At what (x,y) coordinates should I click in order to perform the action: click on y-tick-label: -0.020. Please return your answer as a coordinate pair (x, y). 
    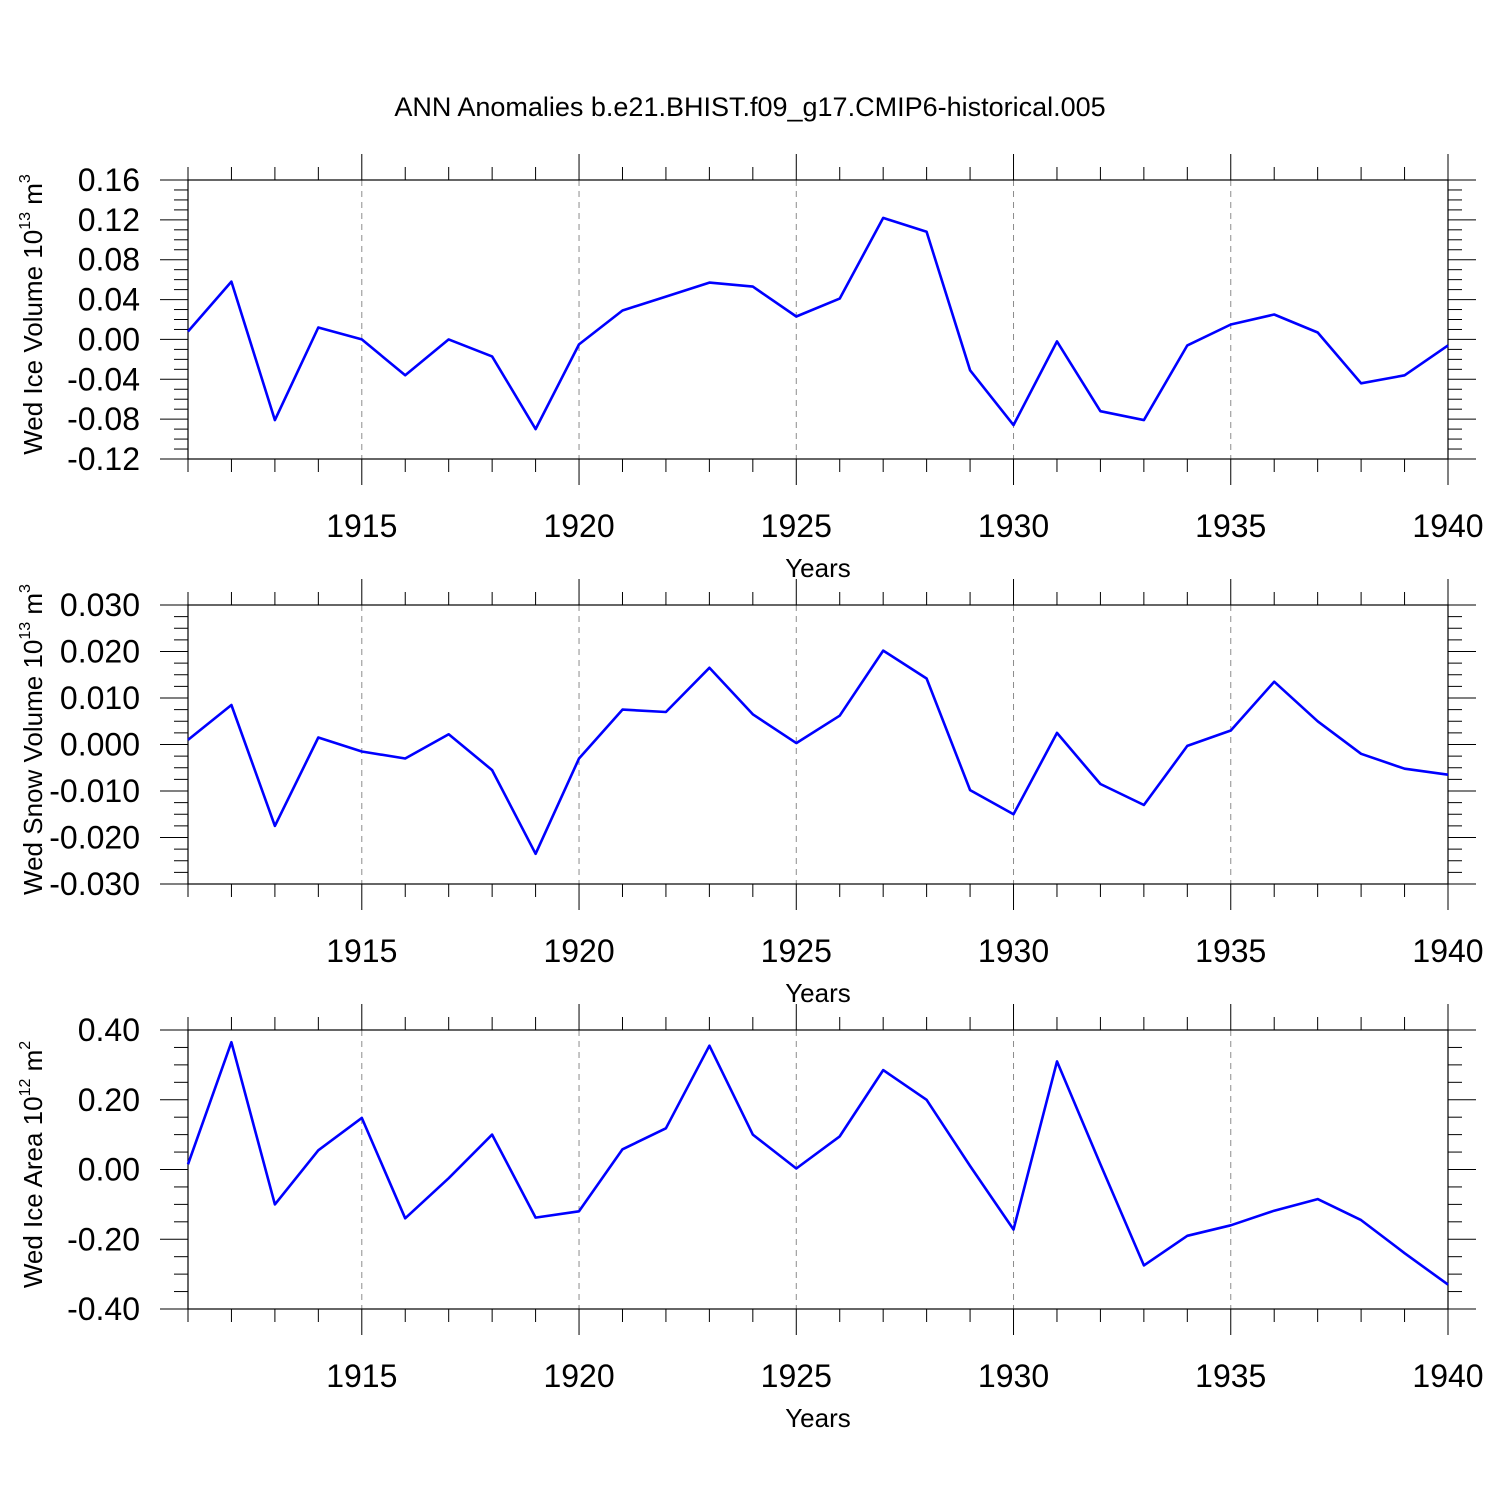
    Looking at the image, I should click on (94, 838).